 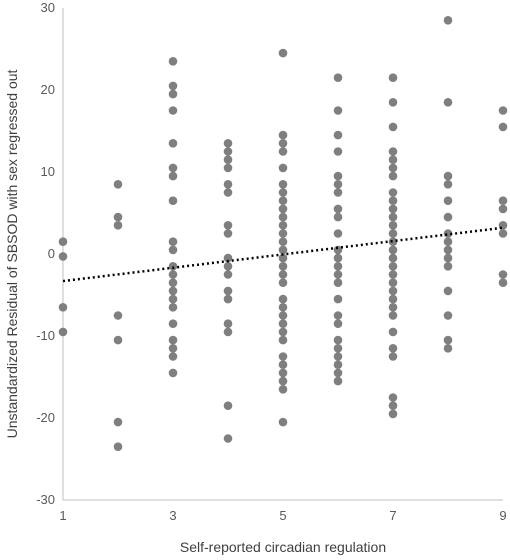 I want to click on y-tick-label: 0, so click(x=51, y=253).